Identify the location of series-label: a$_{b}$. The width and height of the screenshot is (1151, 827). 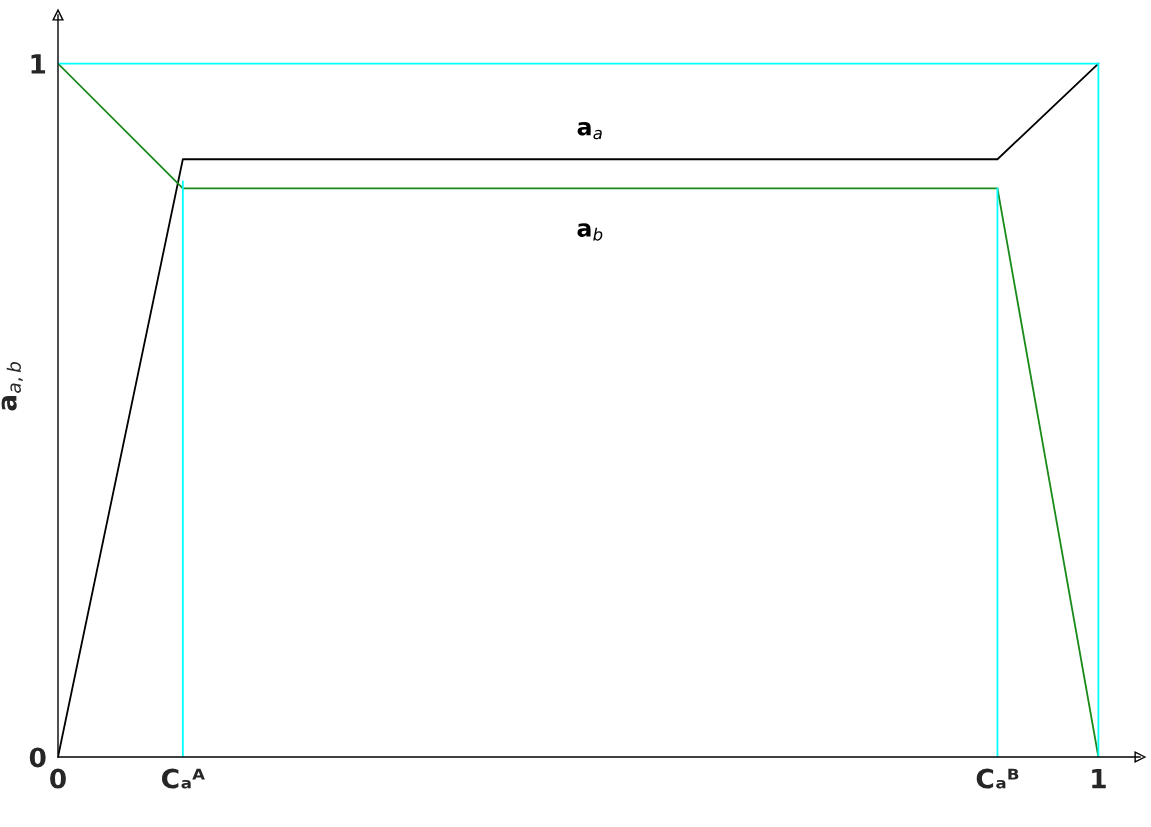
(590, 232).